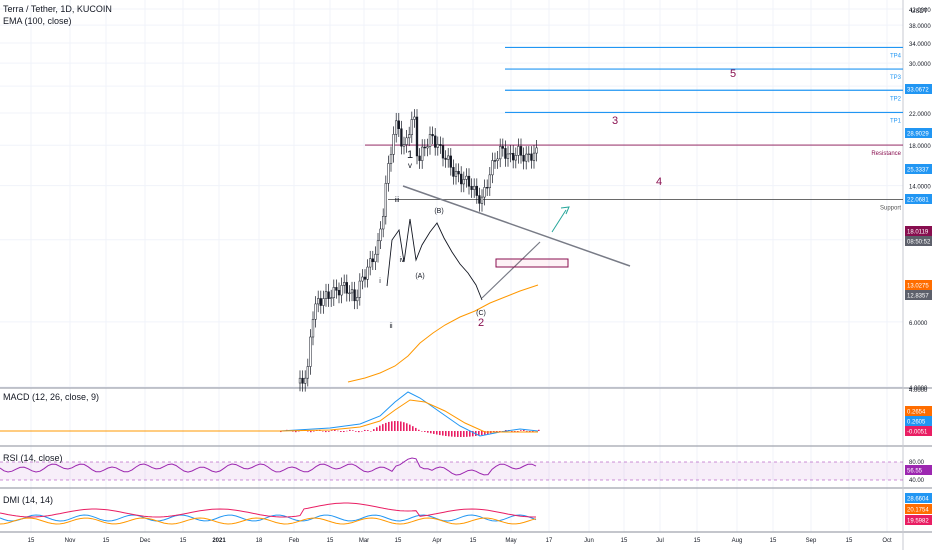 This screenshot has height=550, width=932. I want to click on drawings, so click(508, 243).